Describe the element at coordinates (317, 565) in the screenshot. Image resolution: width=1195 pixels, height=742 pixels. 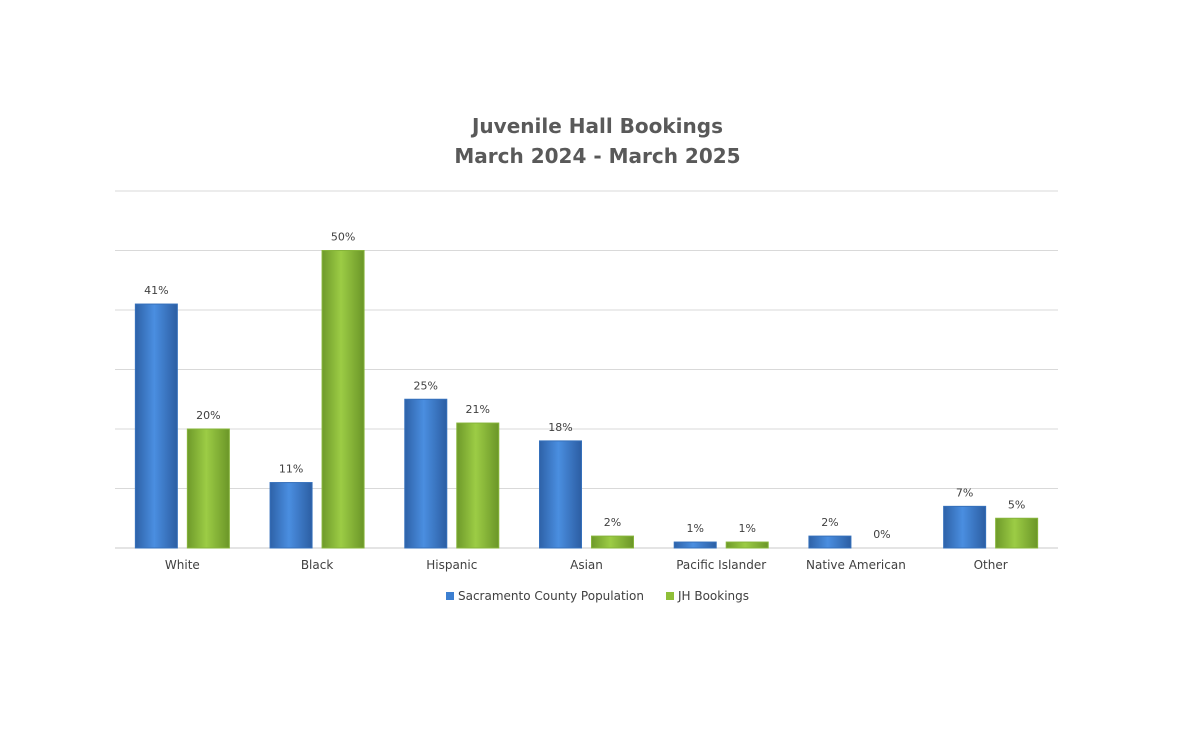
I see `category-label: Black` at that location.